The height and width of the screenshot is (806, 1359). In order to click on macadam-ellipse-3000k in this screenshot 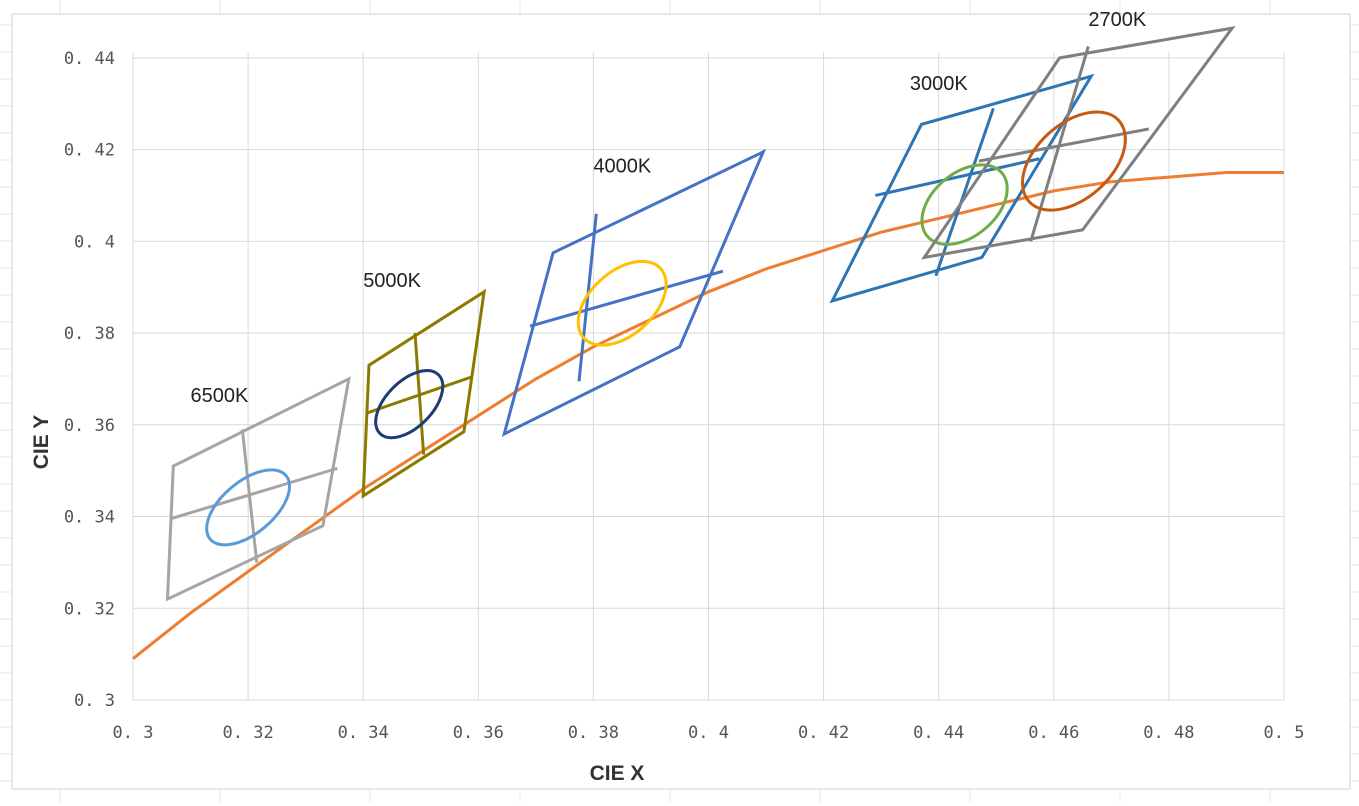, I will do `click(964, 204)`.